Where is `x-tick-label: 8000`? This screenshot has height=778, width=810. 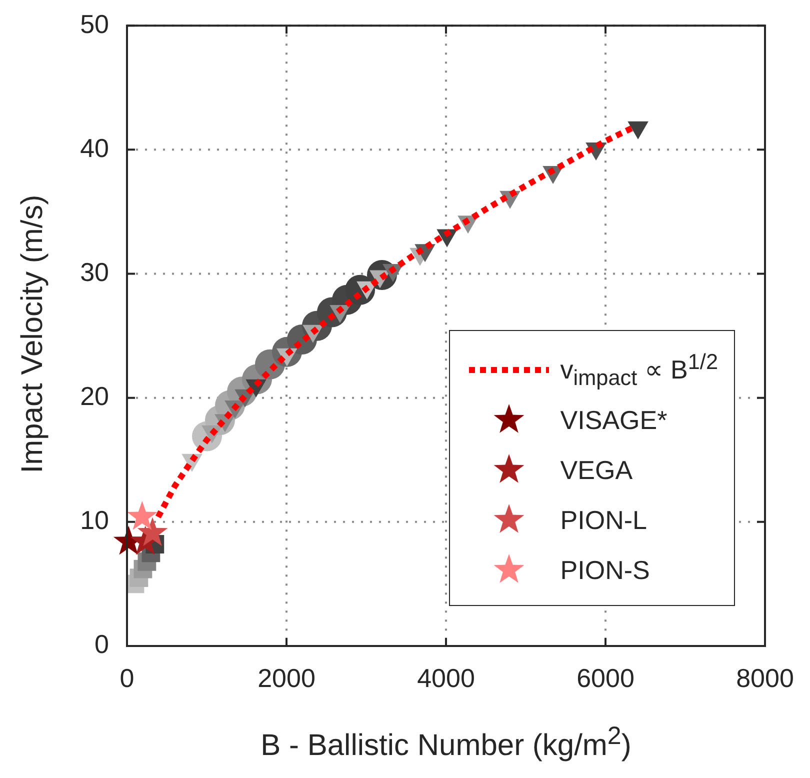 x-tick-label: 8000 is located at coordinates (765, 677).